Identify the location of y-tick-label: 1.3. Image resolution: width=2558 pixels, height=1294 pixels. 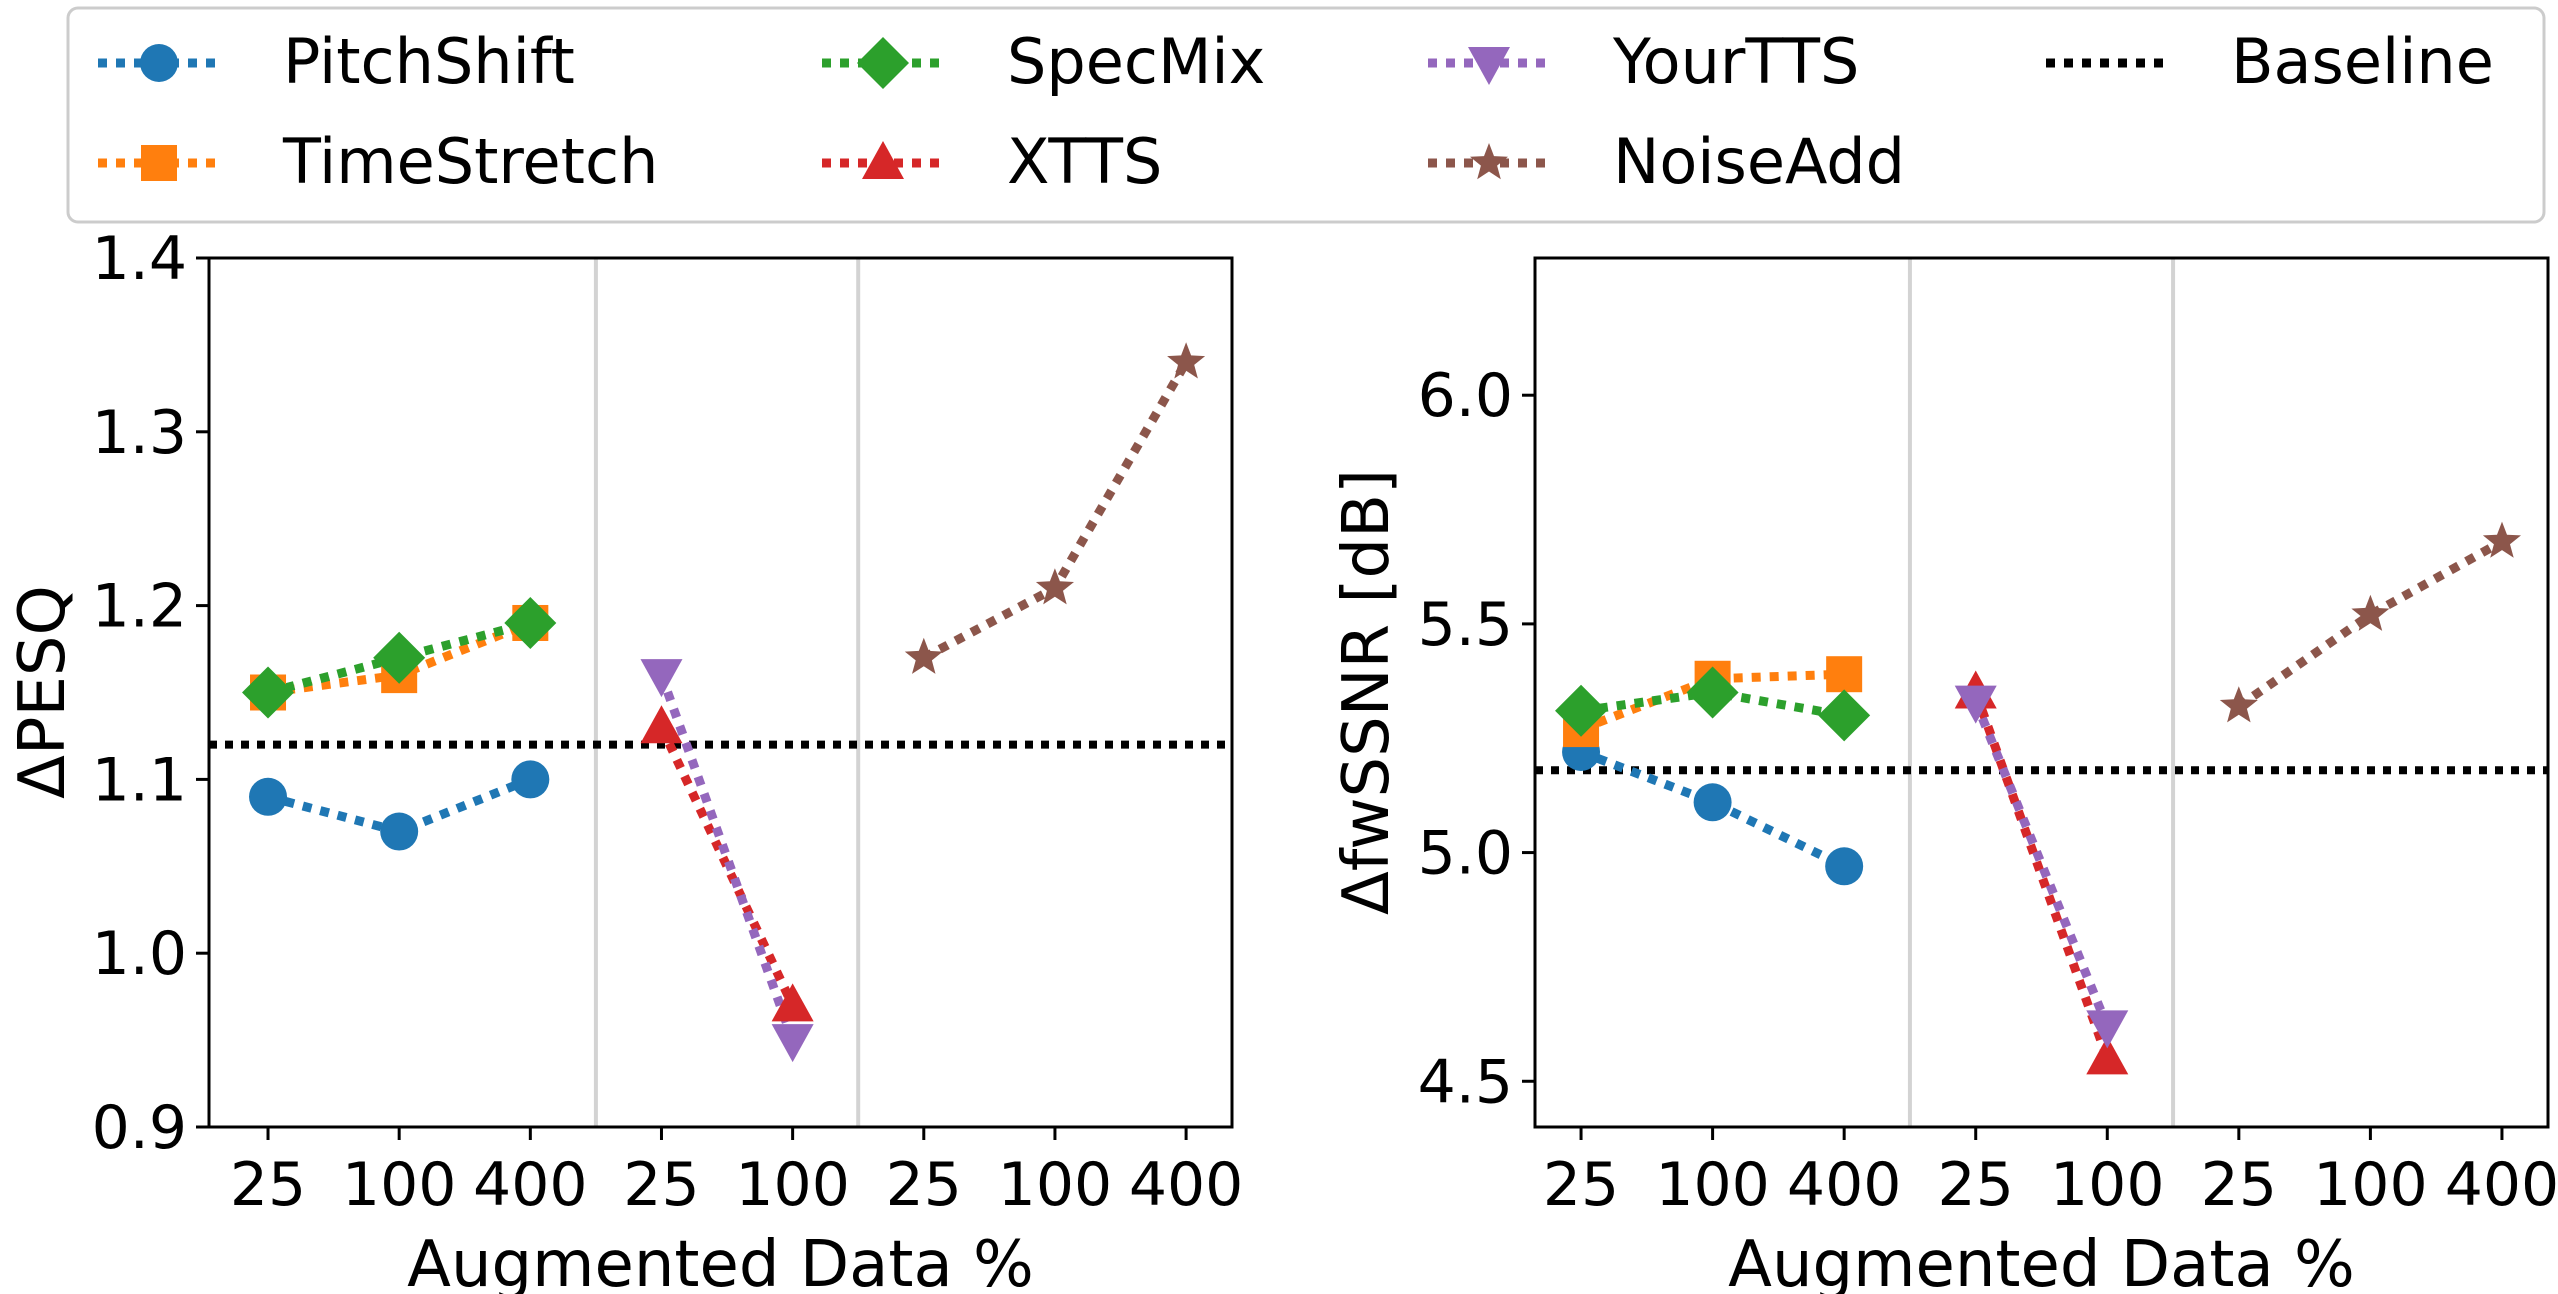
(139, 433).